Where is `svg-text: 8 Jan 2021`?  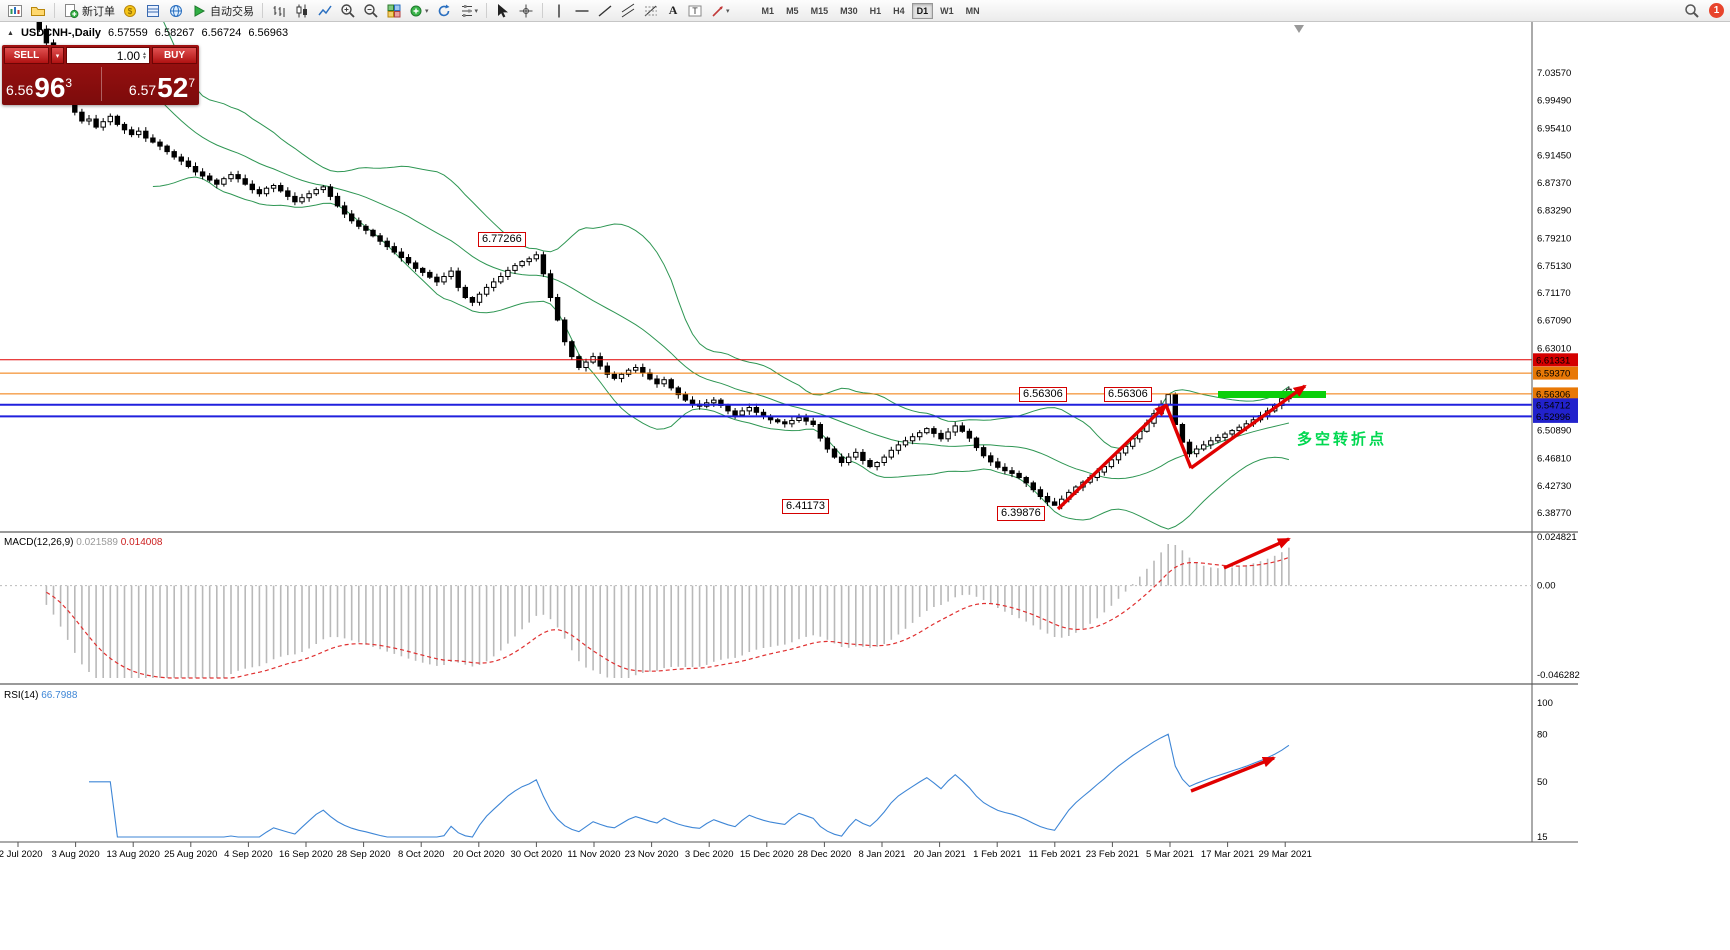 svg-text: 8 Jan 2021 is located at coordinates (881, 854).